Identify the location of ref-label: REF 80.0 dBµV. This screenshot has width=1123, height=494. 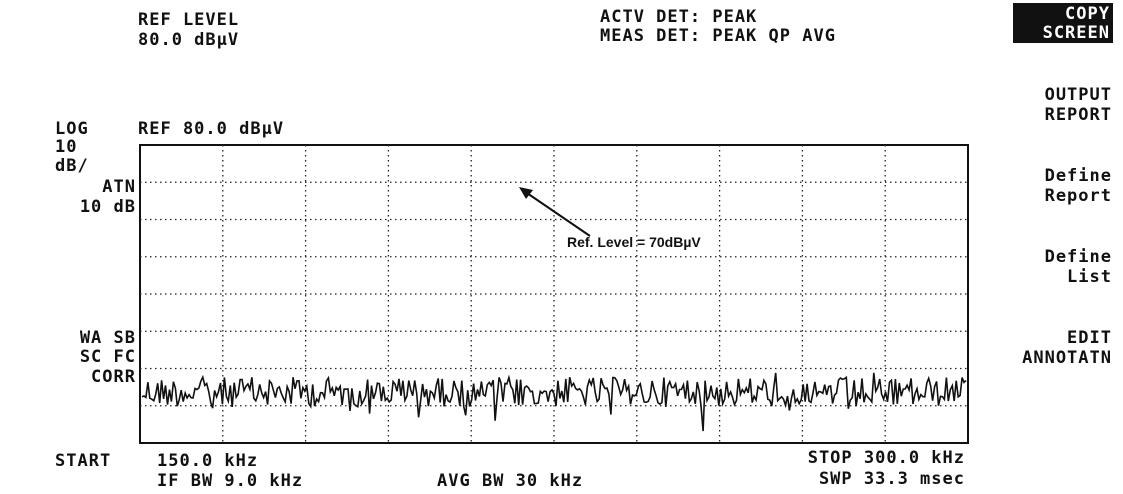
(211, 129).